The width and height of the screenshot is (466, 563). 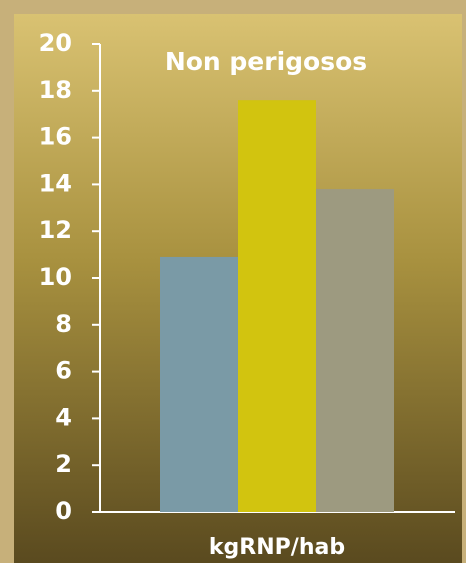 I want to click on y-tick-label: 6, so click(x=63, y=371).